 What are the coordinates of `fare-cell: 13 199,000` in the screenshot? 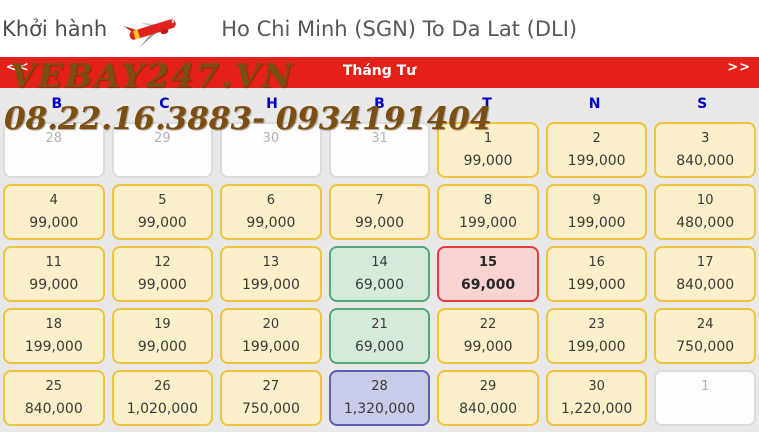 It's located at (271, 274).